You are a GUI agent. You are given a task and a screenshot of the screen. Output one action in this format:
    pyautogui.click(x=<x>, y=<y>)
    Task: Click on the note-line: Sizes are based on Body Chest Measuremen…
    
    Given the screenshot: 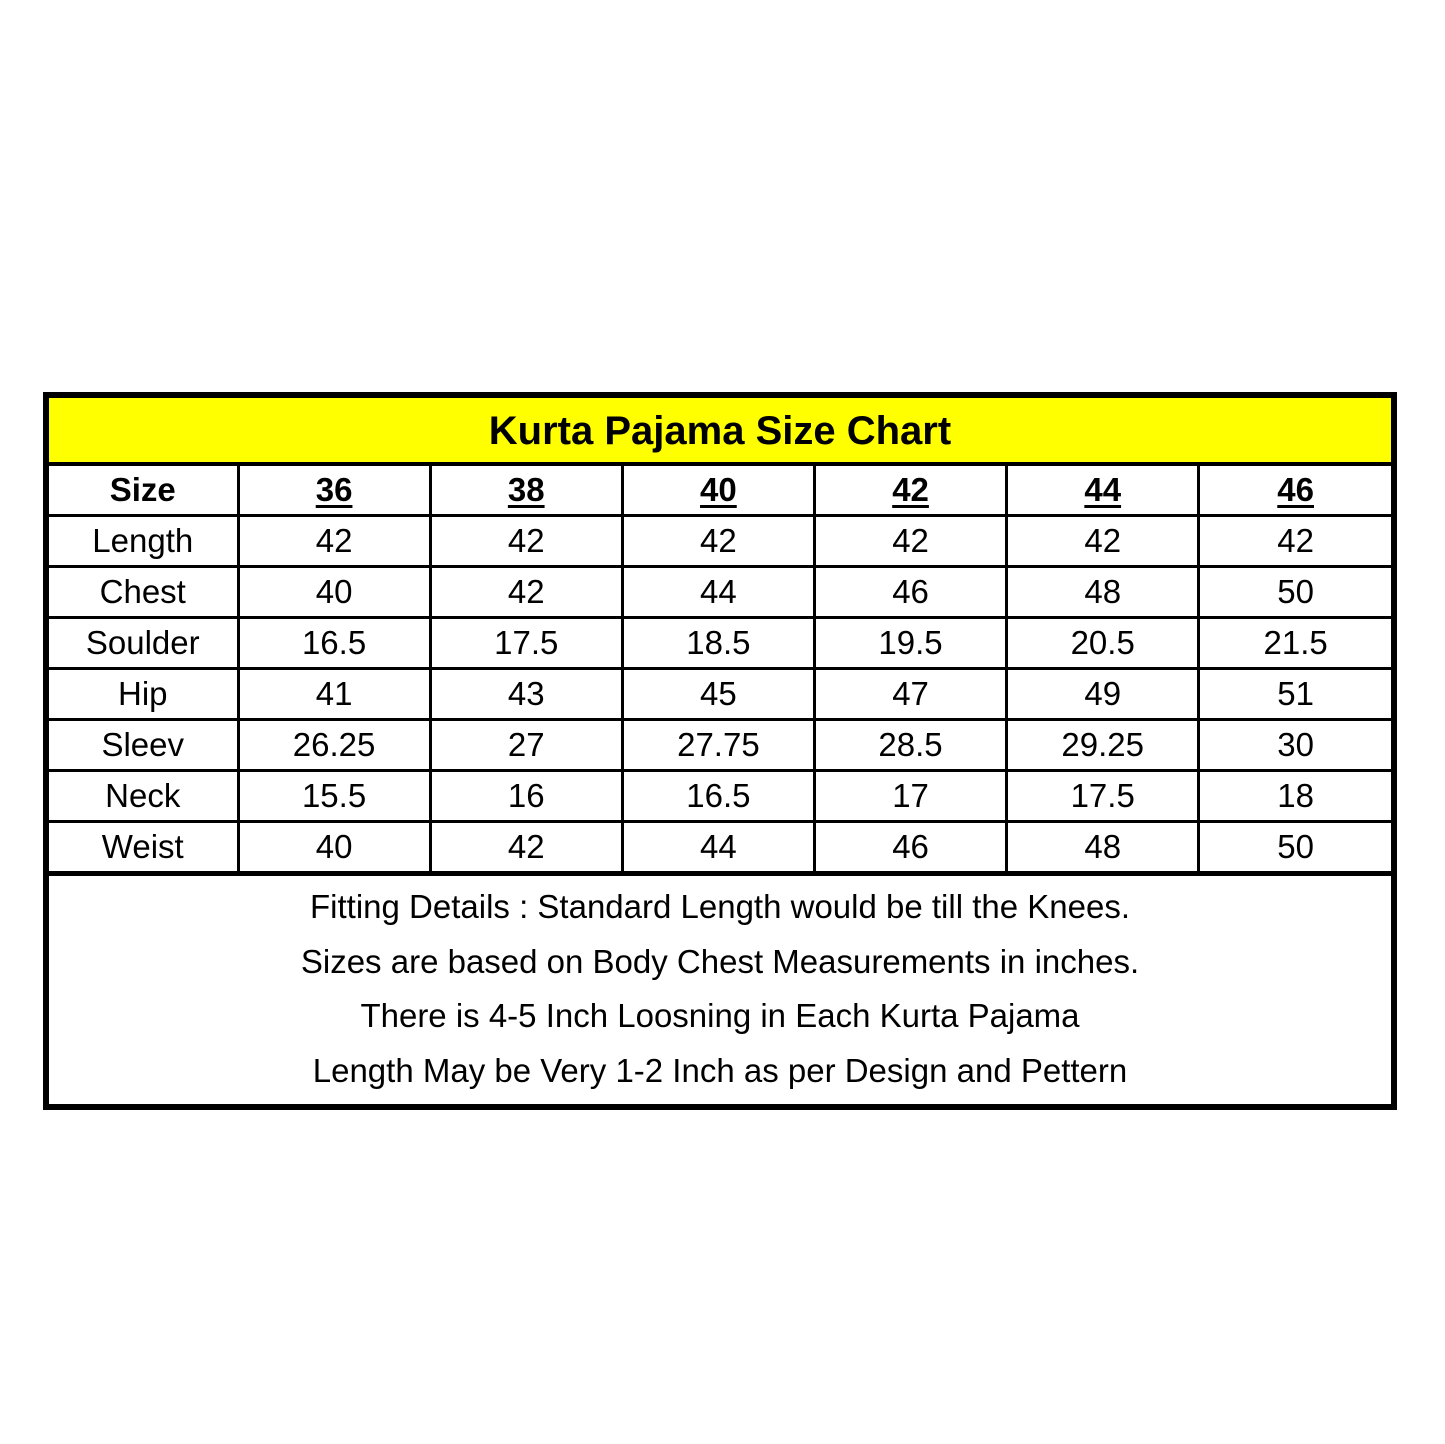 What is the action you would take?
    pyautogui.click(x=720, y=961)
    